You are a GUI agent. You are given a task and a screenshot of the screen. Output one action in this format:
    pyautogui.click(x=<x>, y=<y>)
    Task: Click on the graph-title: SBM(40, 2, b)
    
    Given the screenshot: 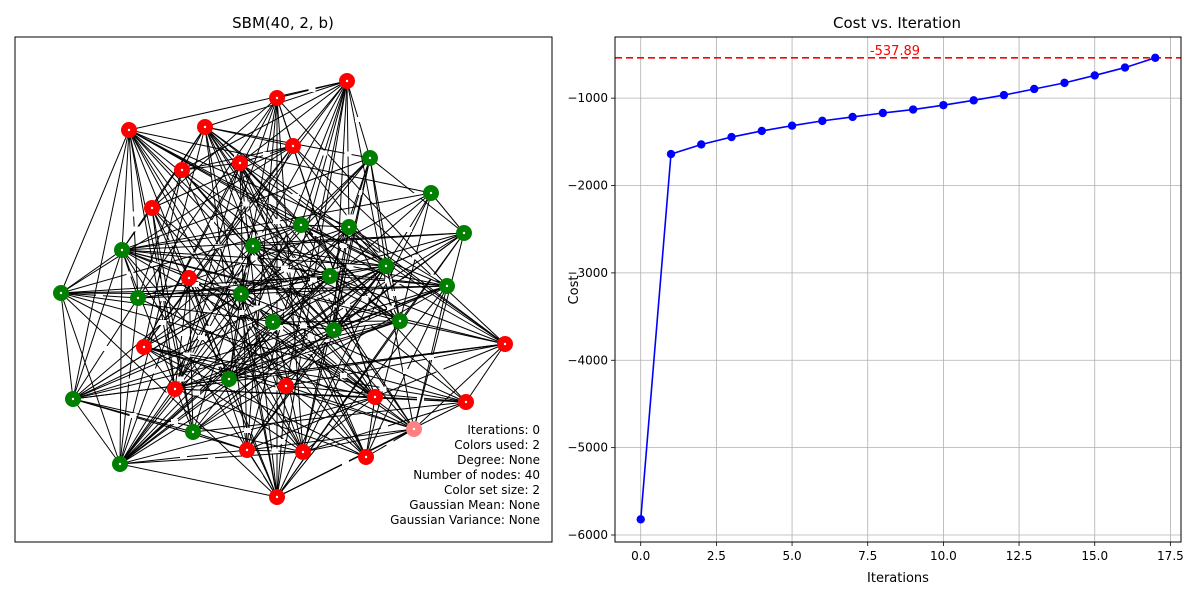 What is the action you would take?
    pyautogui.click(x=283, y=23)
    